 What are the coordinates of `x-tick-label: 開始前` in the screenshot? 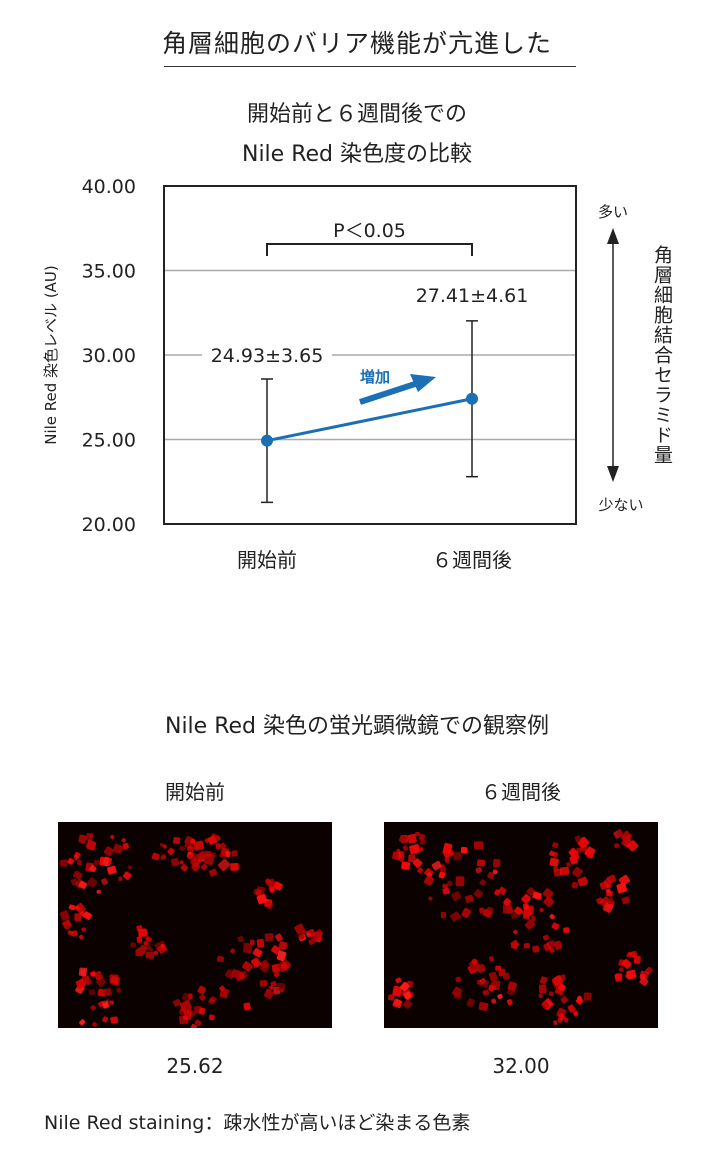 It's located at (267, 560).